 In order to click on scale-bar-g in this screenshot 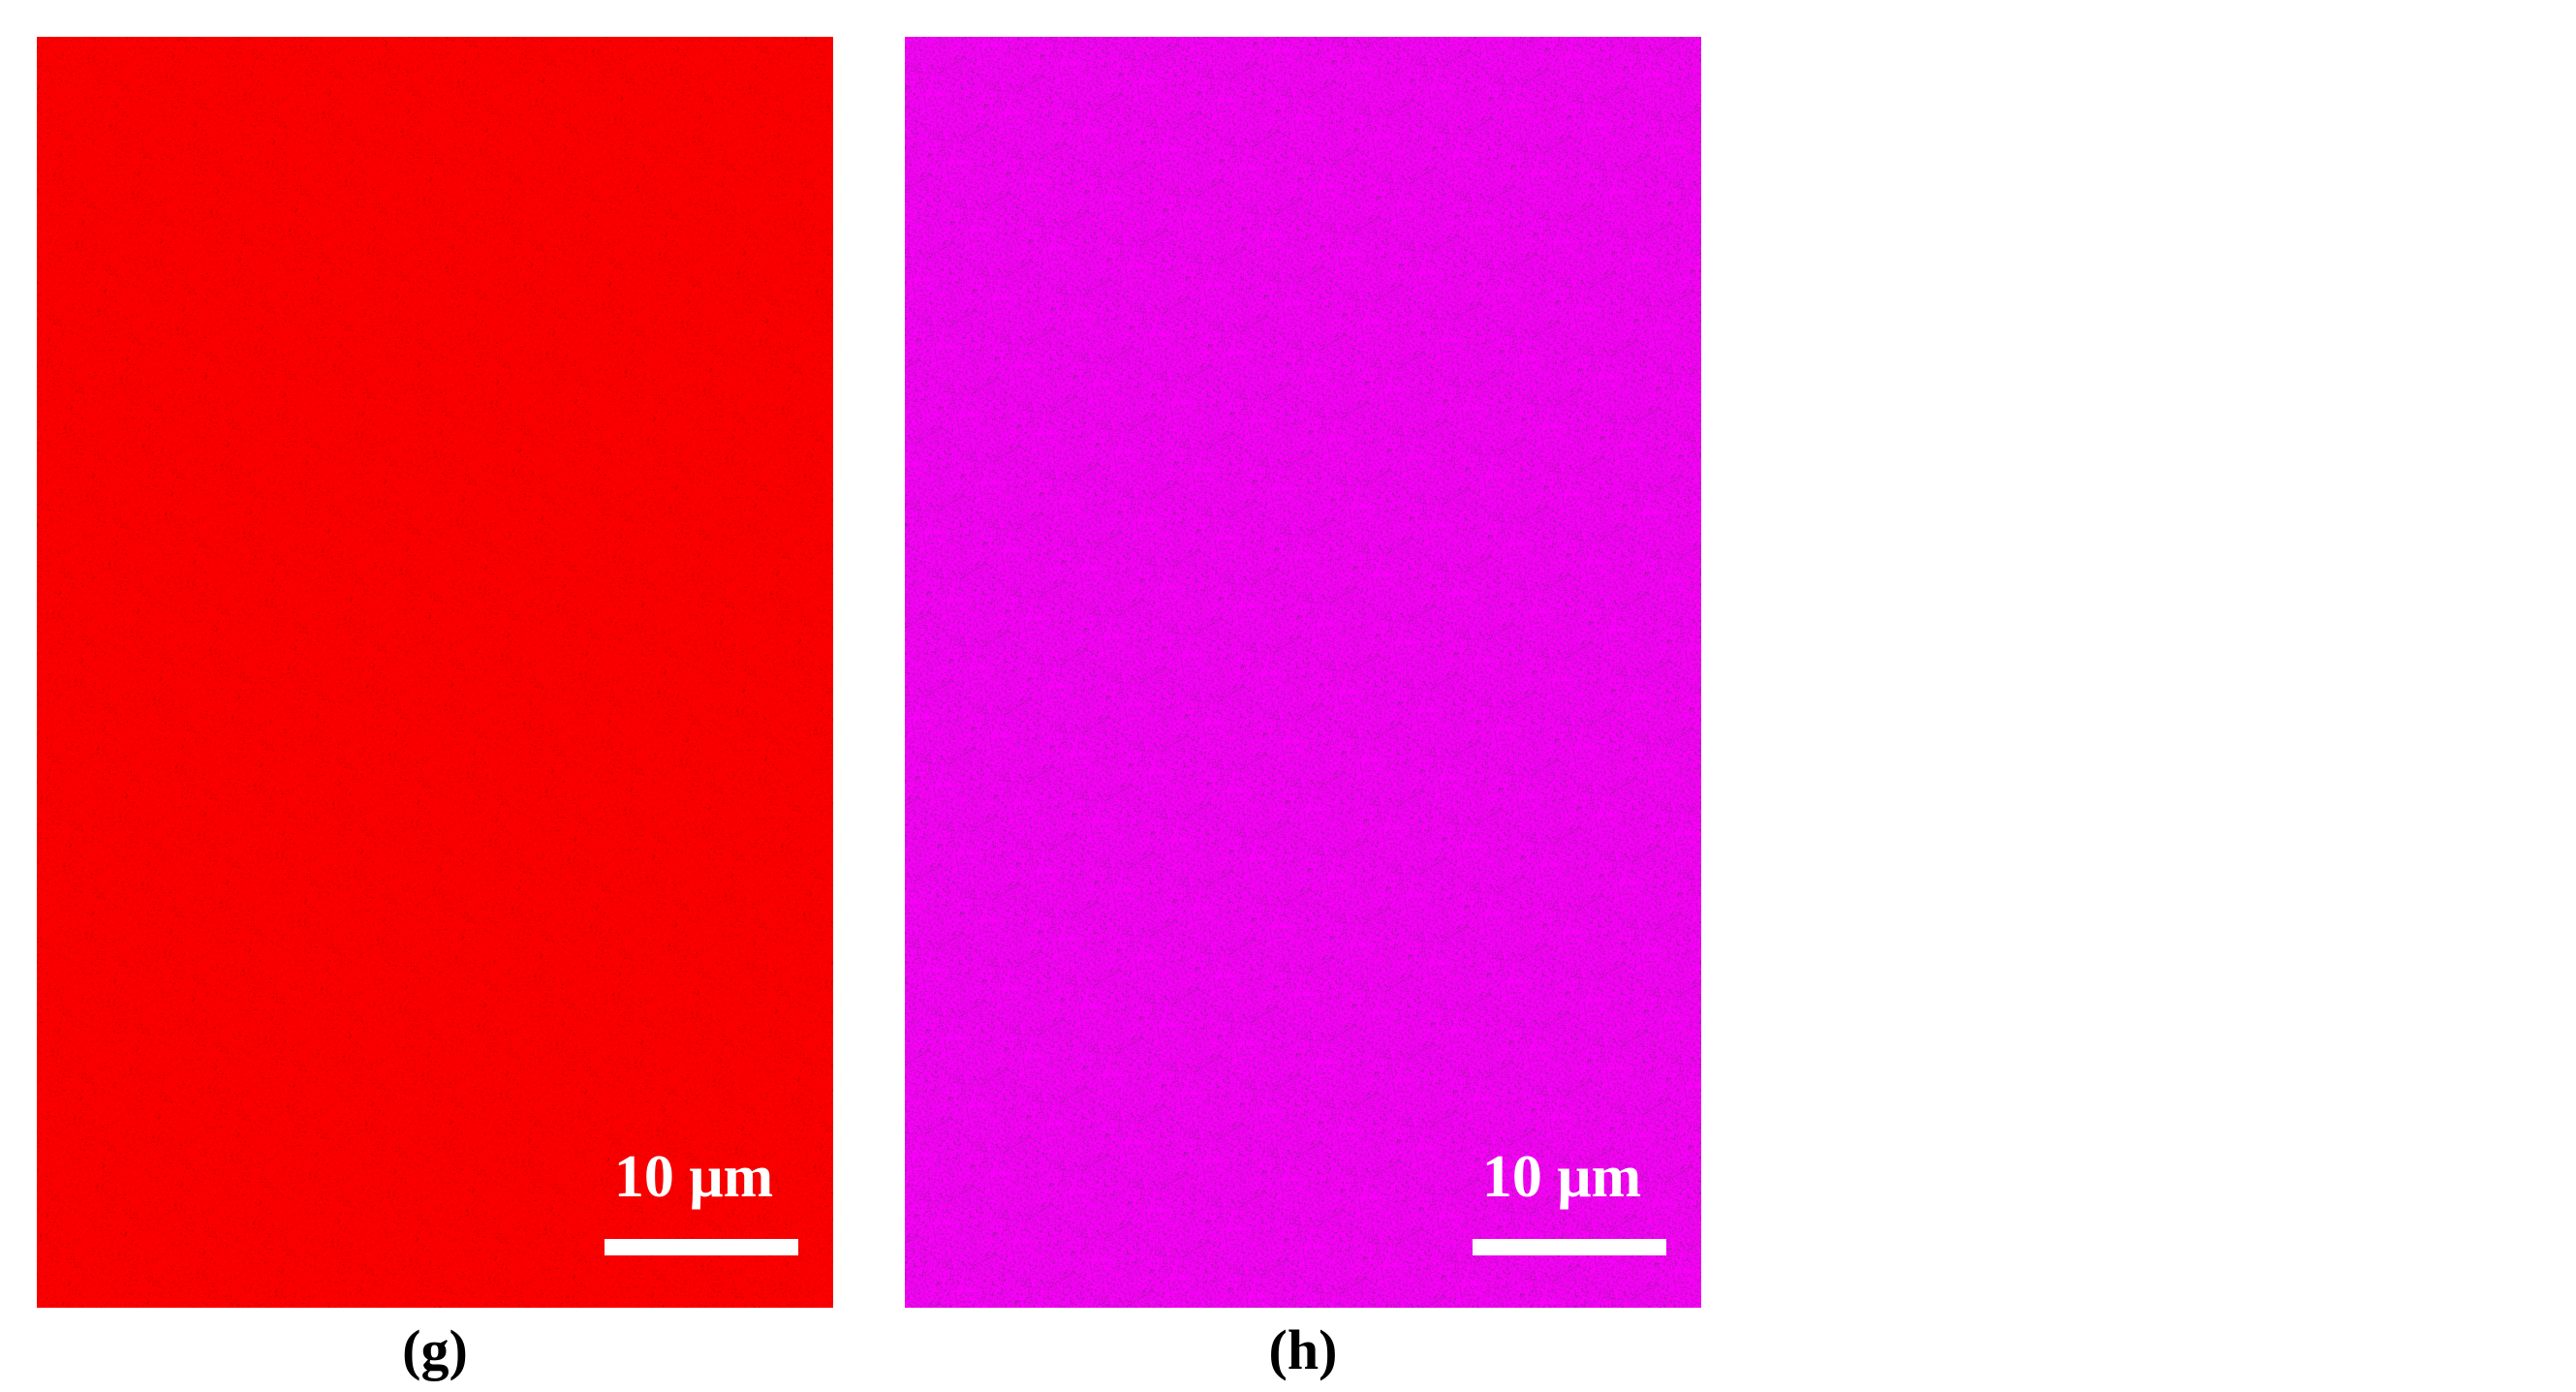, I will do `click(701, 1247)`.